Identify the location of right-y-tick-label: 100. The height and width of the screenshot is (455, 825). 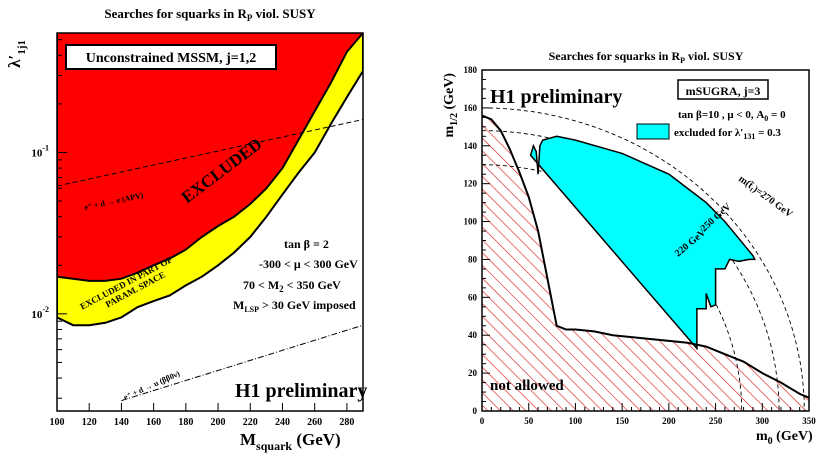
(471, 222).